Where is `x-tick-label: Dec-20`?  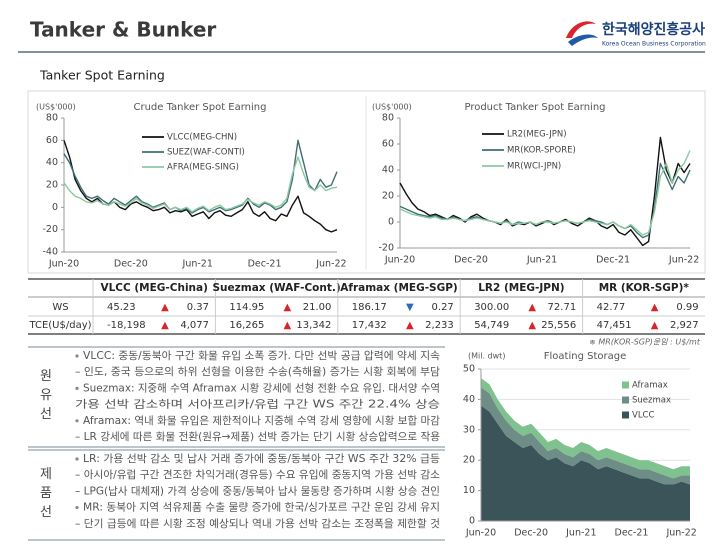 x-tick-label: Dec-20 is located at coordinates (131, 264).